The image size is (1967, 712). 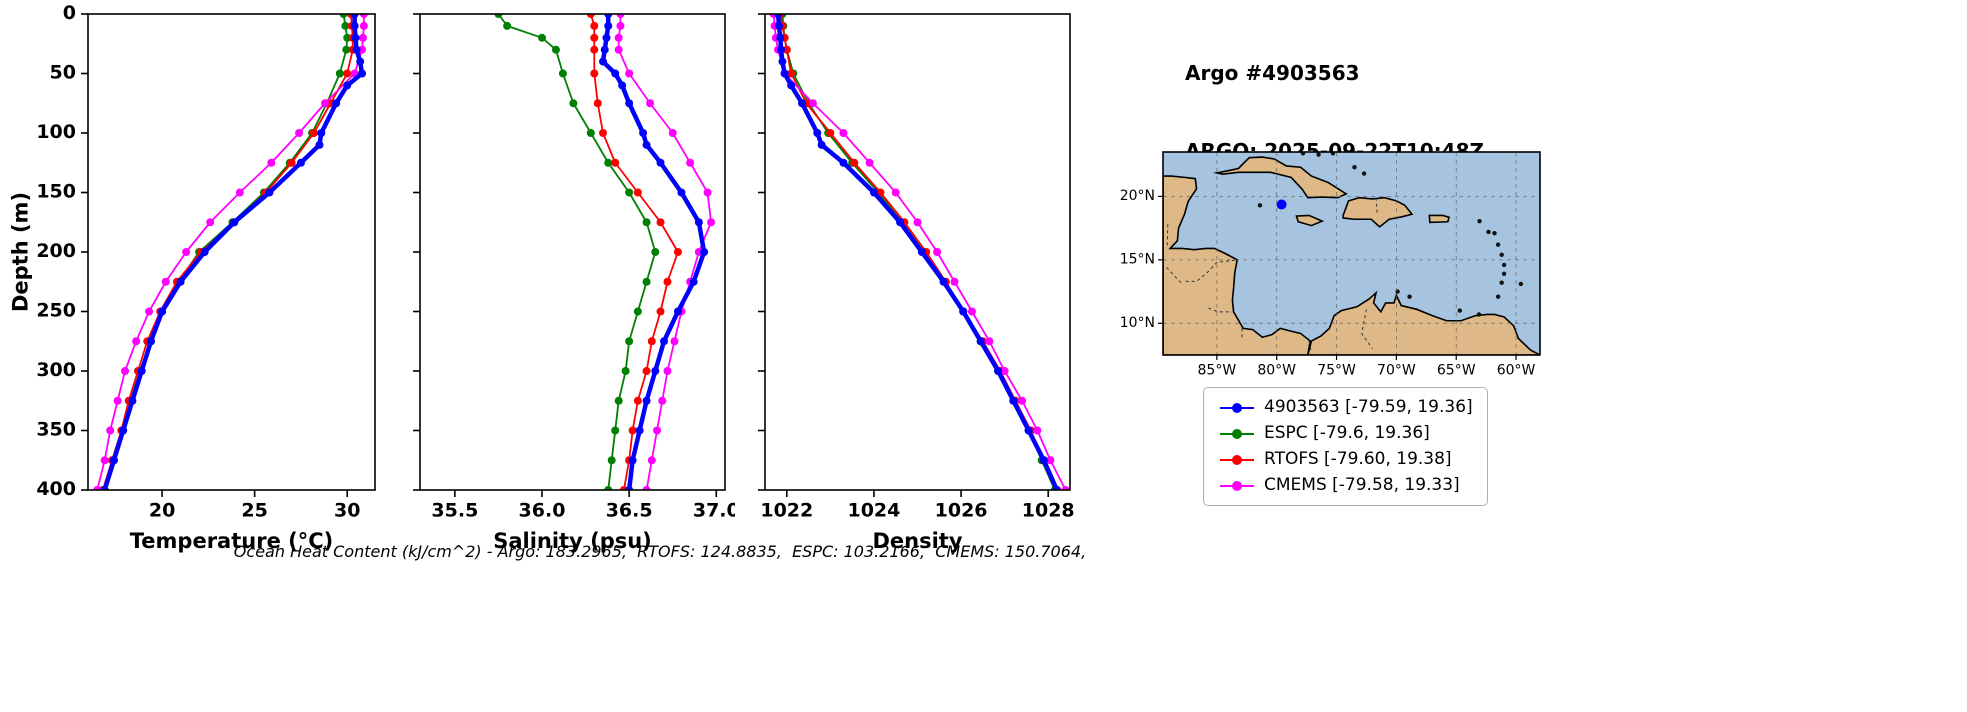 I want to click on float-id-title: Argo #4903563, so click(x=1272, y=73).